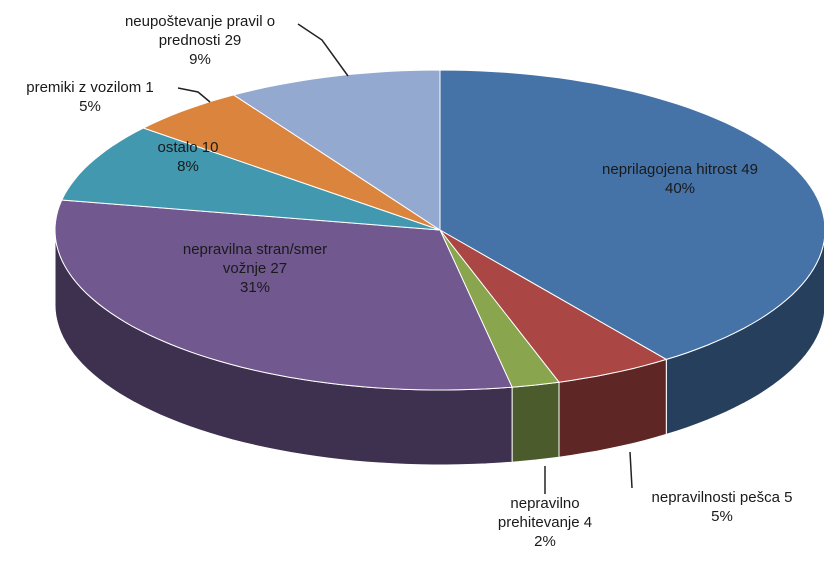 The height and width of the screenshot is (563, 824). Describe the element at coordinates (680, 169) in the screenshot. I see `category-label: neprilagojena hitrost 49` at that location.